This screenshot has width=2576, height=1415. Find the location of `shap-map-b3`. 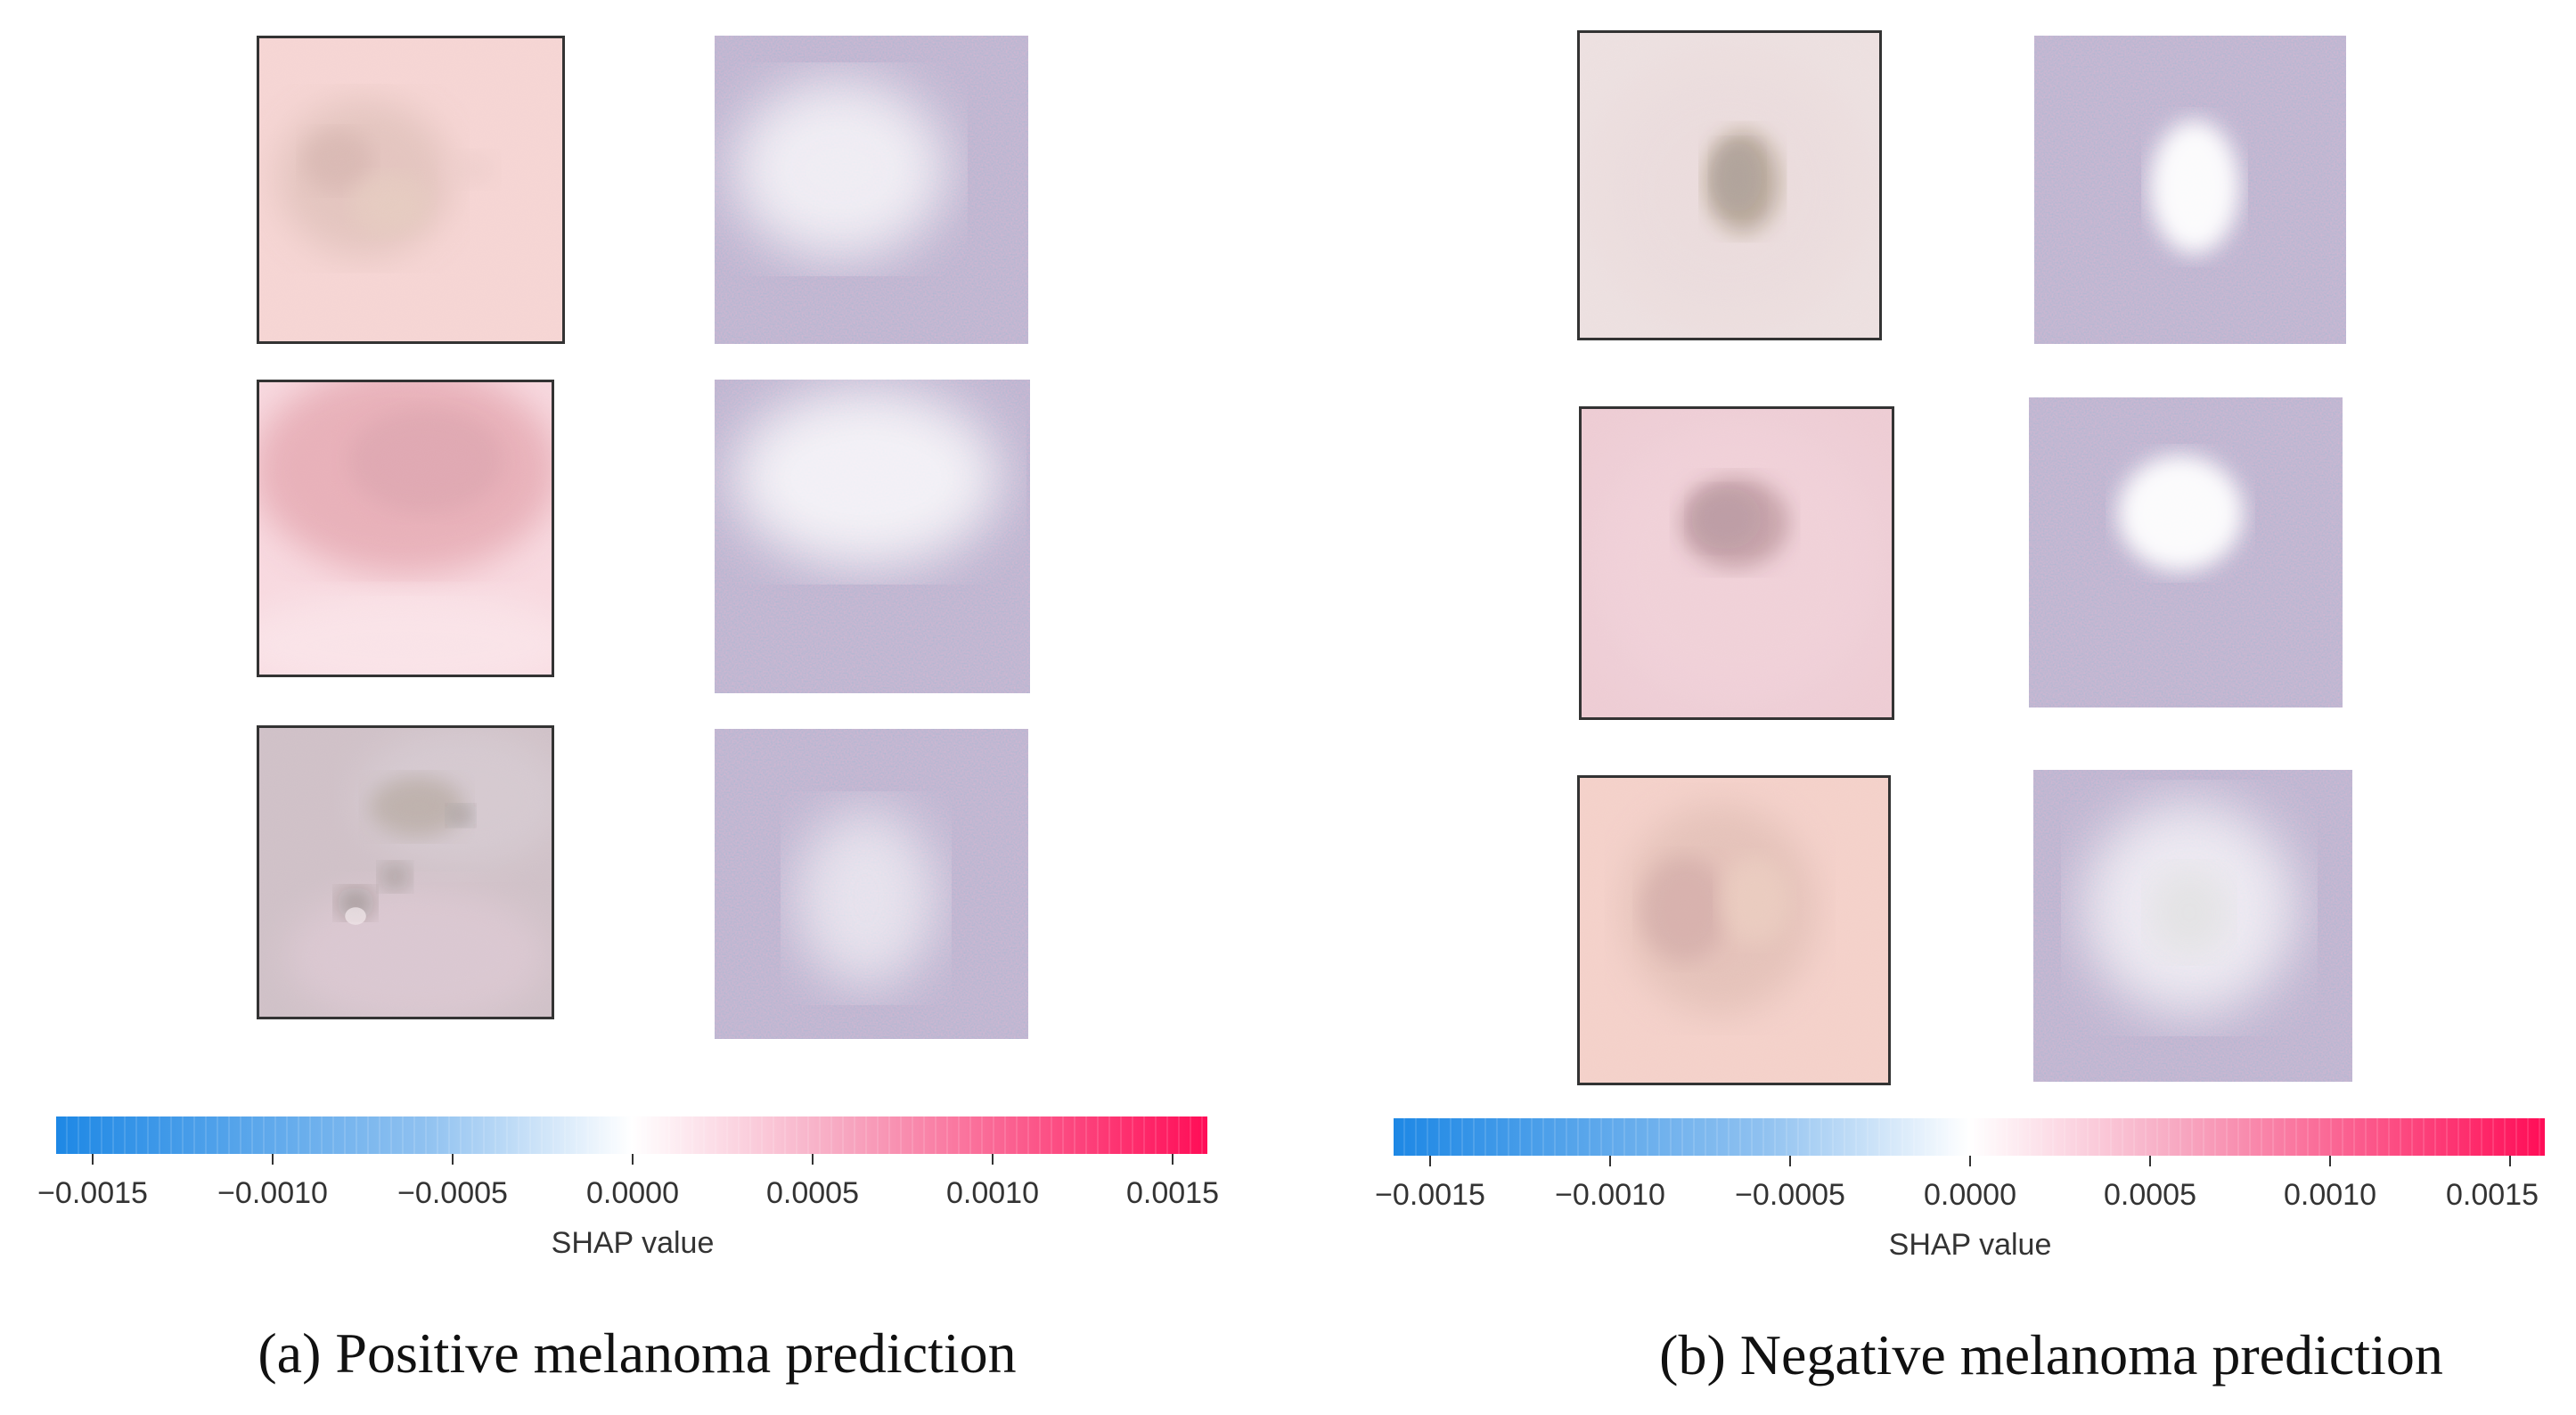

shap-map-b3 is located at coordinates (2192, 926).